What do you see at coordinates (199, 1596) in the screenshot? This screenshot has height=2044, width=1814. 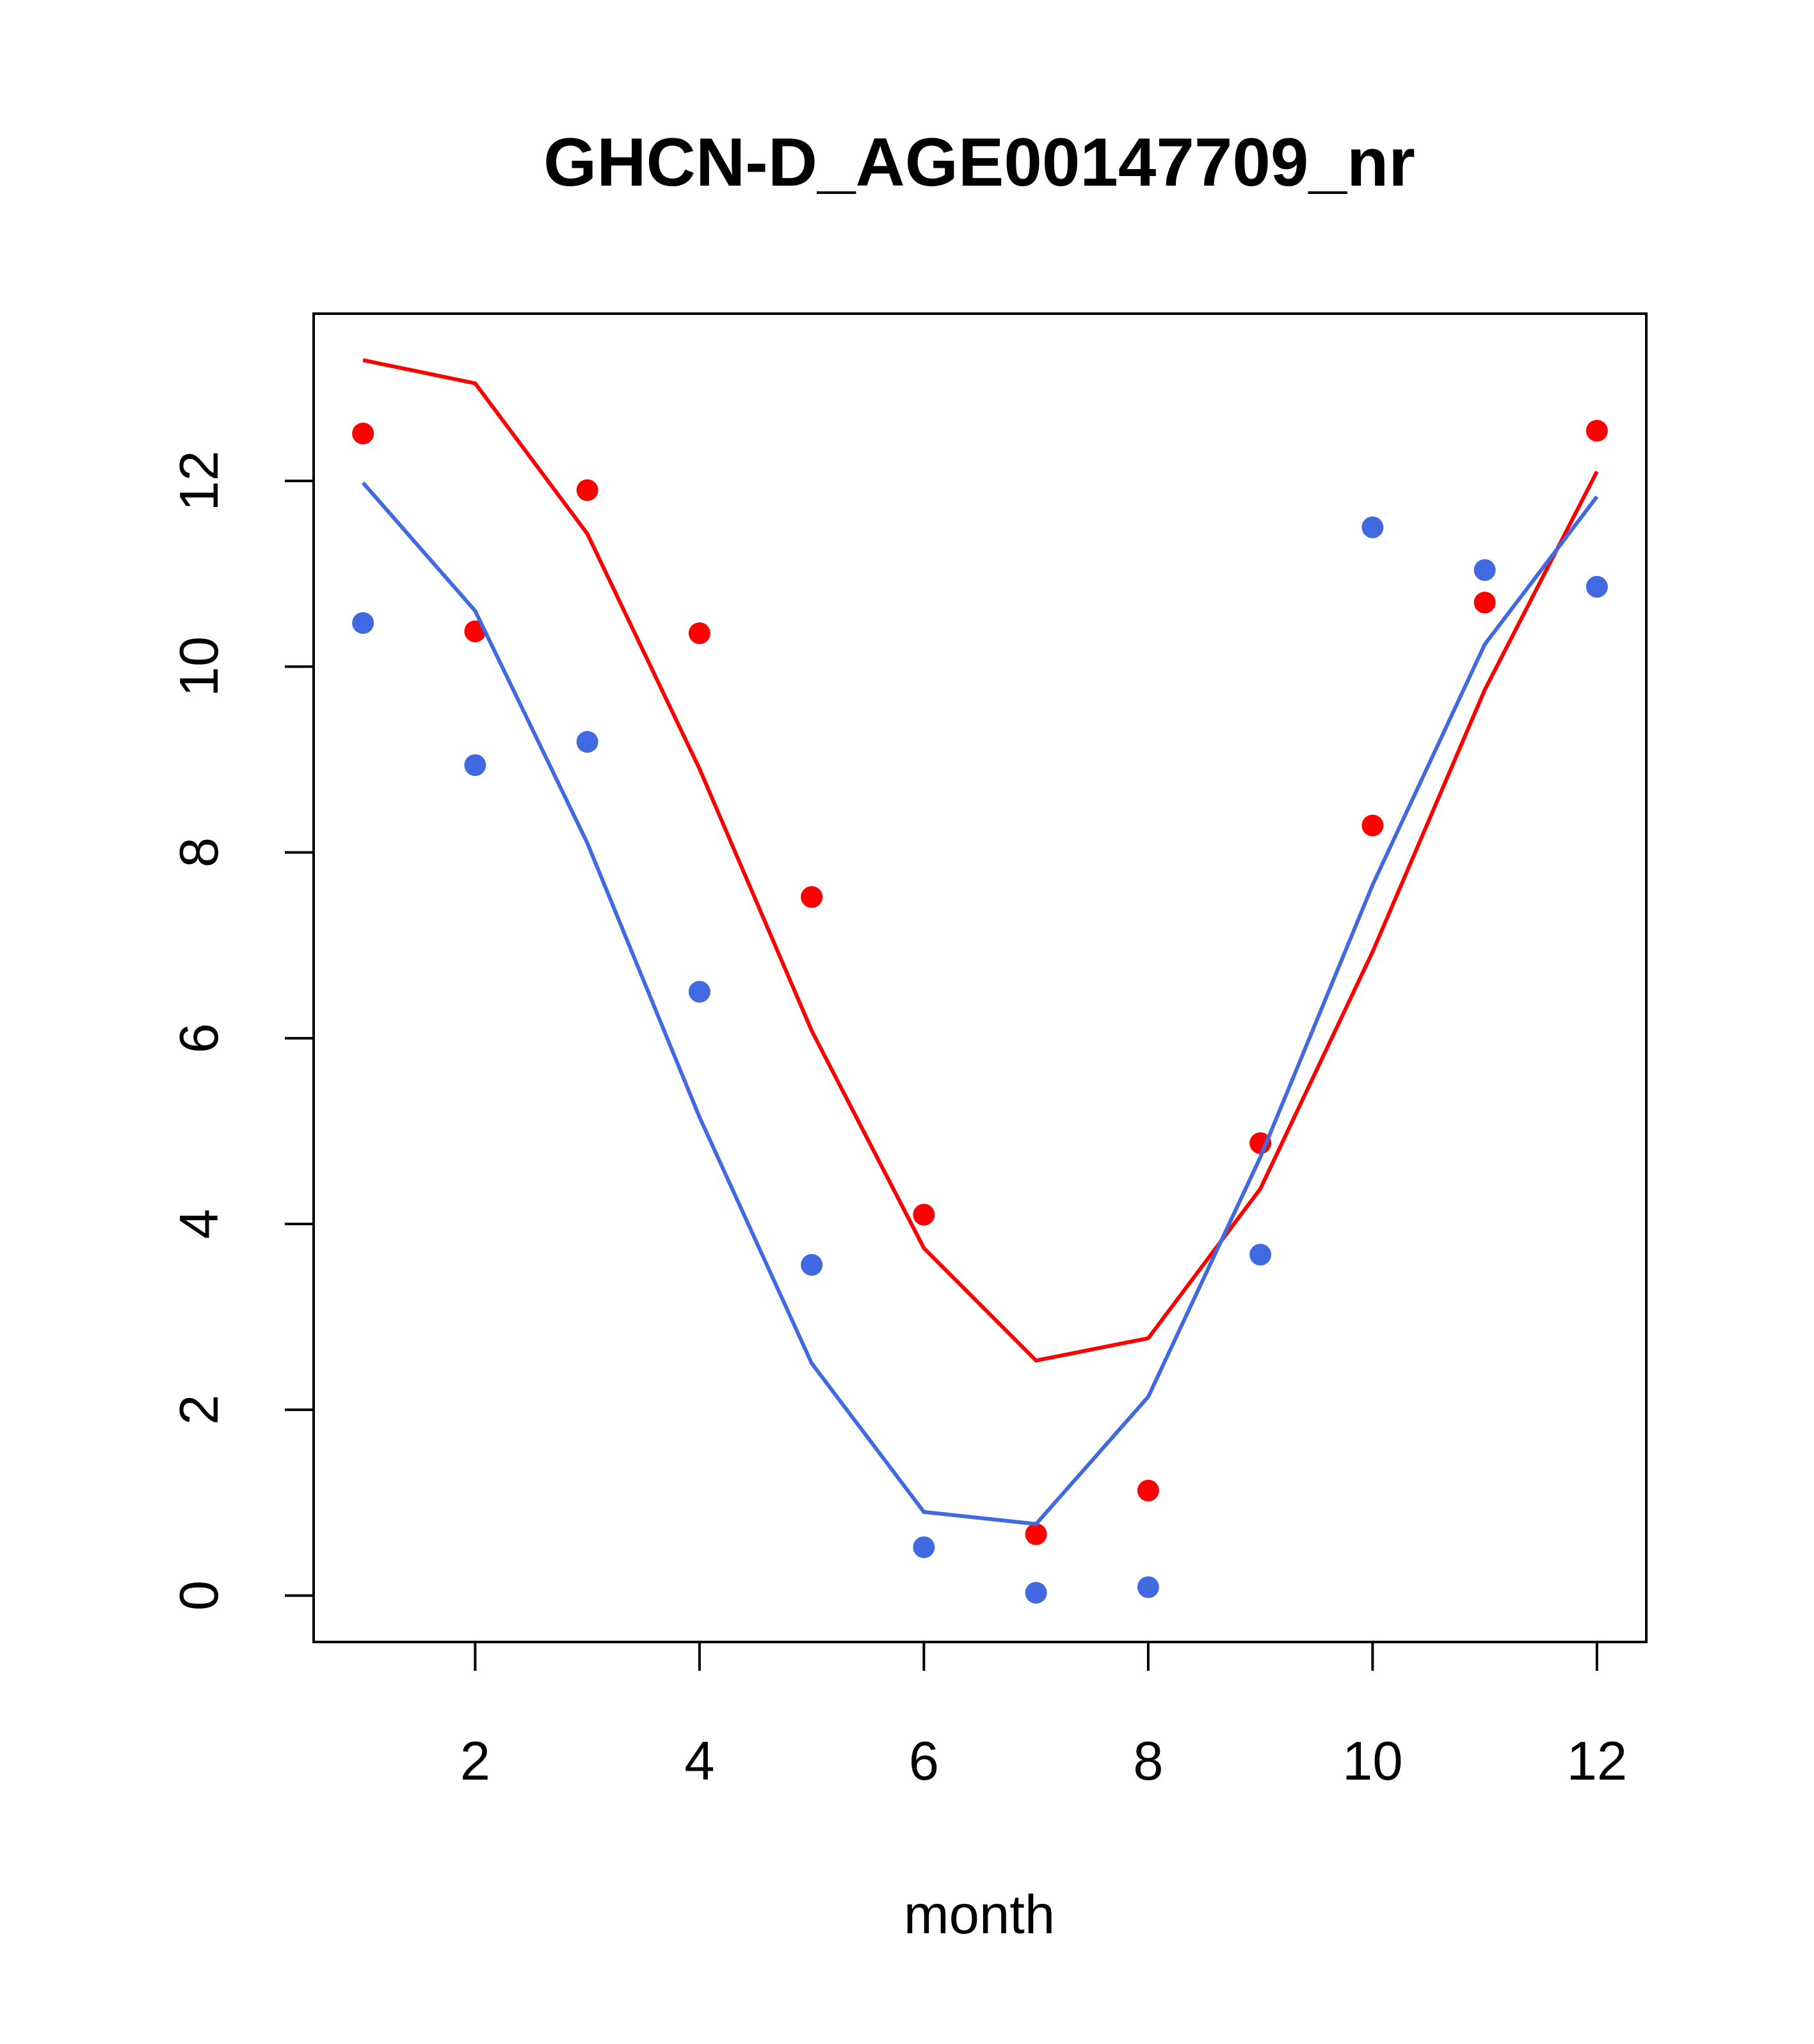 I see `y-tick-label: 0` at bounding box center [199, 1596].